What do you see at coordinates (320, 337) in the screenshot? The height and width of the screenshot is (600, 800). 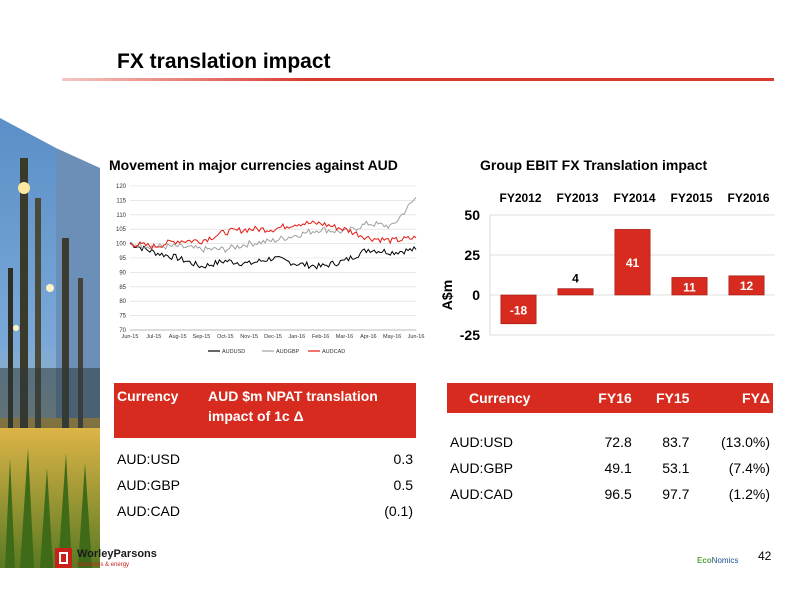 I see `x-tick-label: Feb-16` at bounding box center [320, 337].